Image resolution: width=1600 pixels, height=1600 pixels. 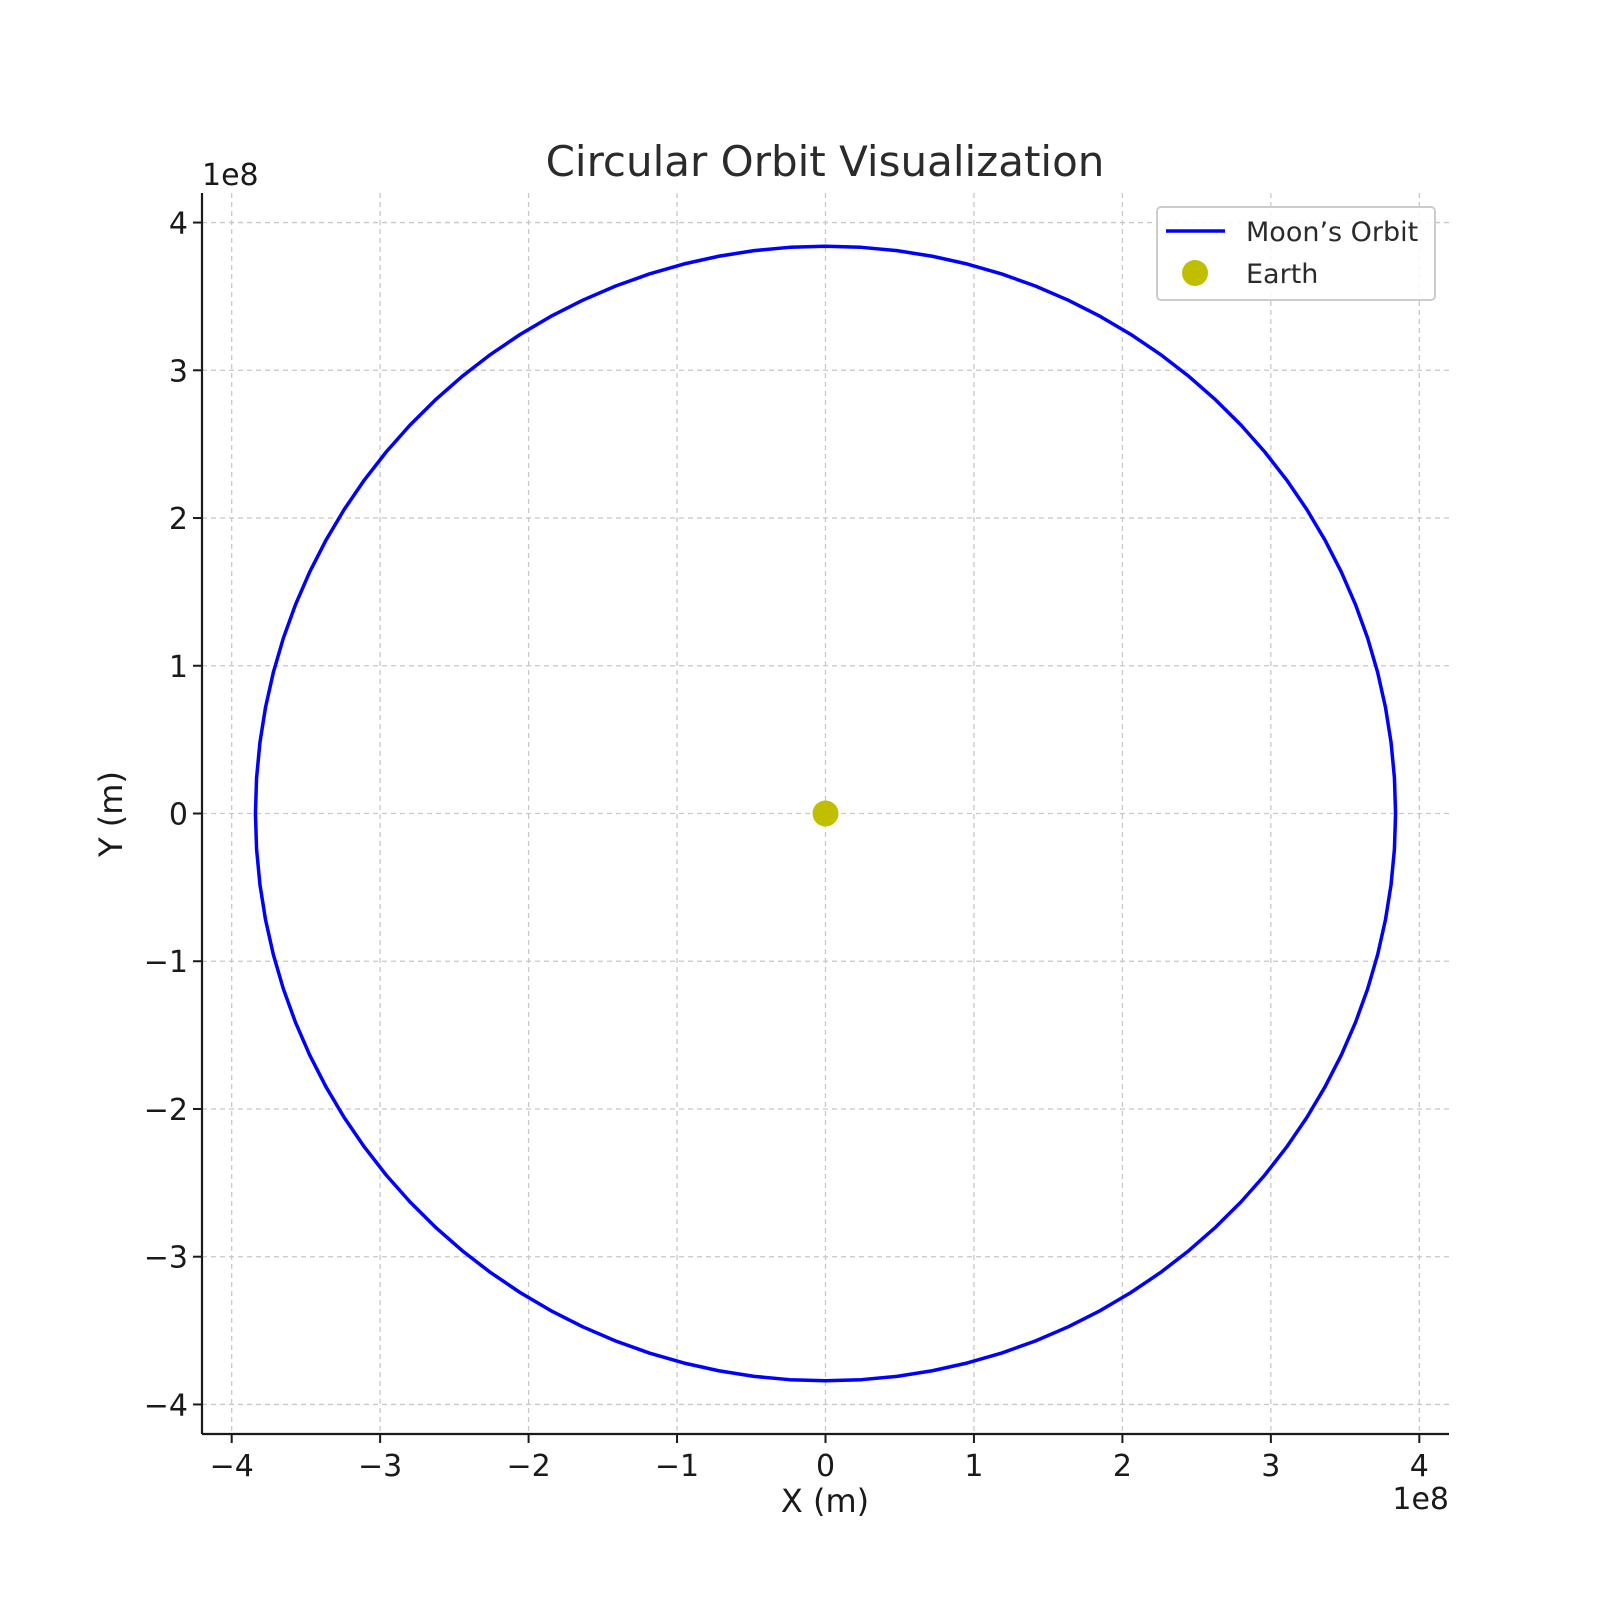 What do you see at coordinates (230, 175) in the screenshot?
I see `y-offset-label: 1e8` at bounding box center [230, 175].